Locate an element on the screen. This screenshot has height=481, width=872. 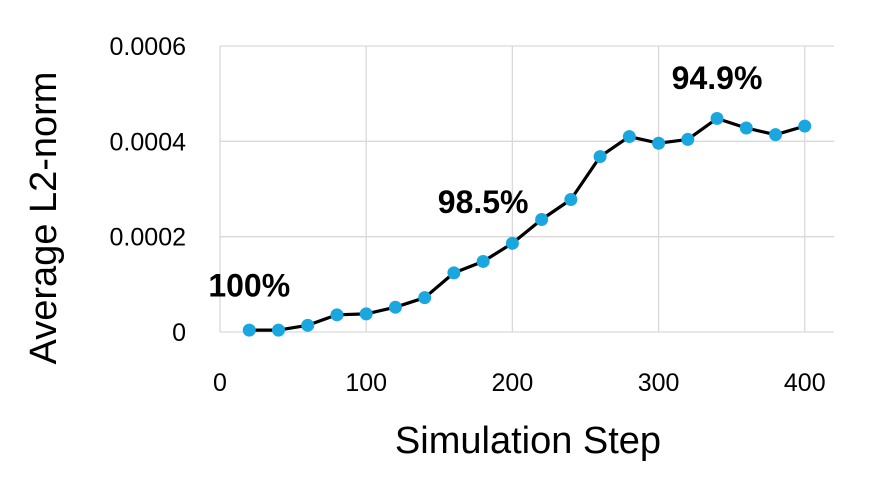
y-tick-label: 0.0002 is located at coordinates (148, 238).